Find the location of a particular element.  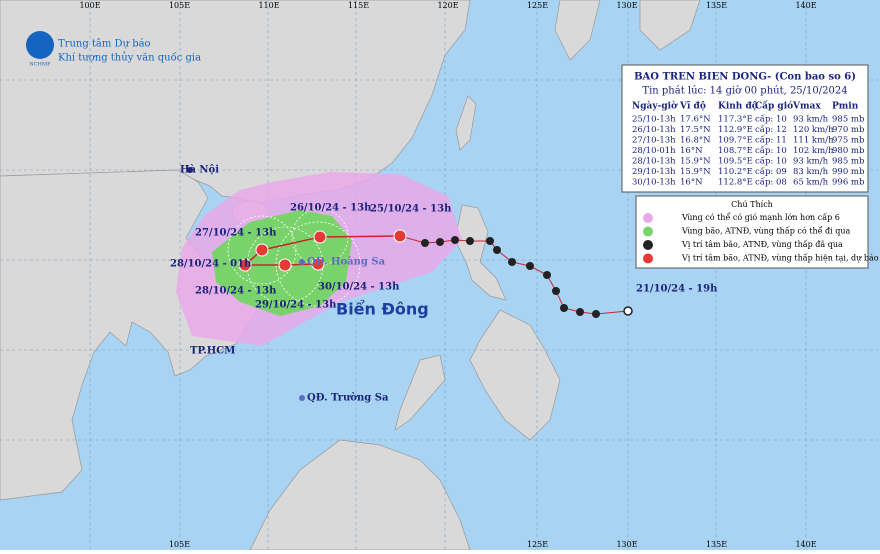

table-cell: cấp: 11 is located at coordinates (771, 140).